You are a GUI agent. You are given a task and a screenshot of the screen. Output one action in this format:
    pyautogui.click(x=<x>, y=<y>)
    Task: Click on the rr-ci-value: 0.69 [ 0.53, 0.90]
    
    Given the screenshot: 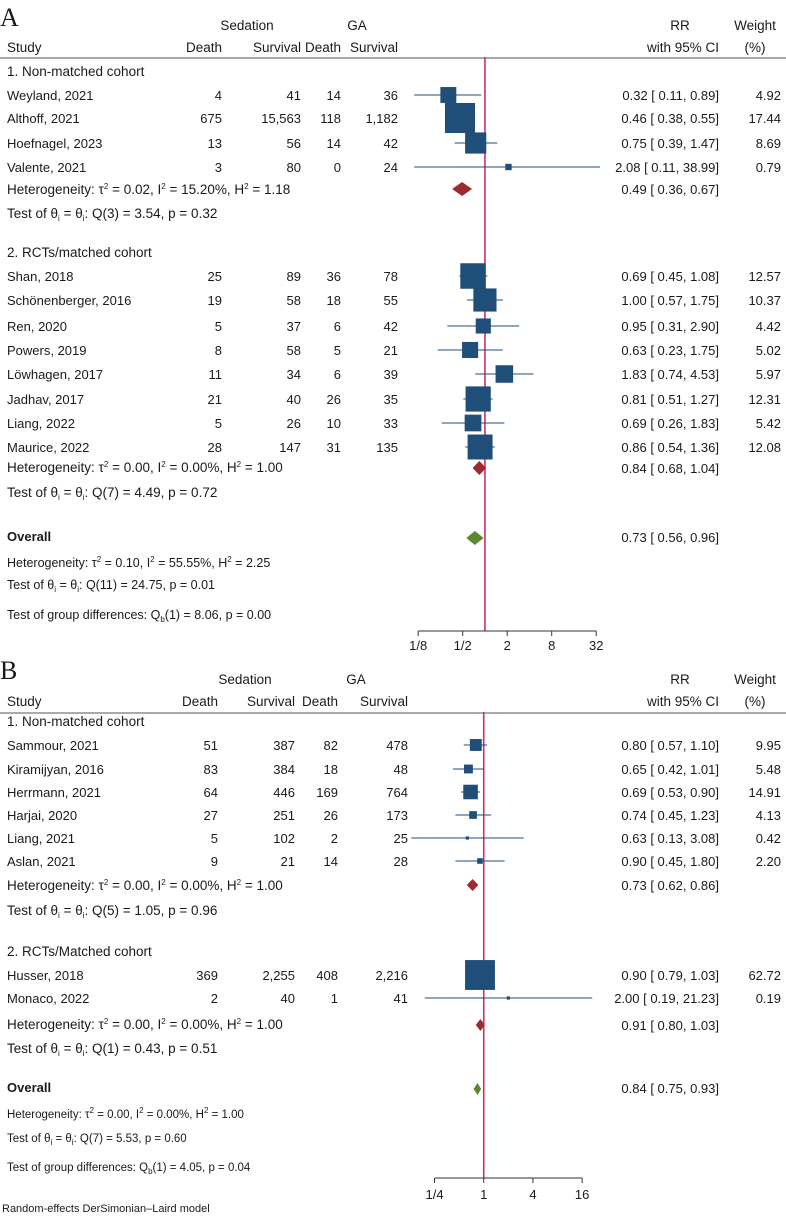 What is the action you would take?
    pyautogui.click(x=670, y=792)
    